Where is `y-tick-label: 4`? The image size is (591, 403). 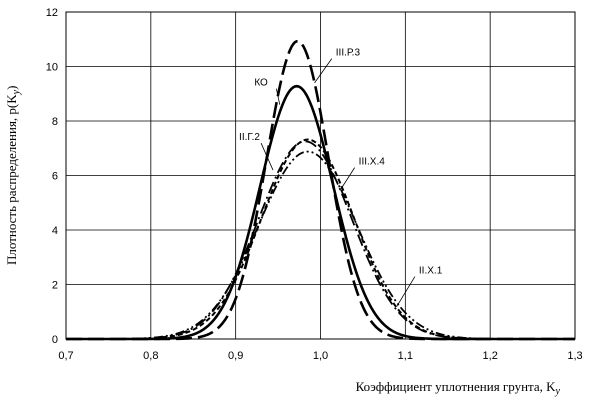
y-tick-label: 4 is located at coordinates (55, 231).